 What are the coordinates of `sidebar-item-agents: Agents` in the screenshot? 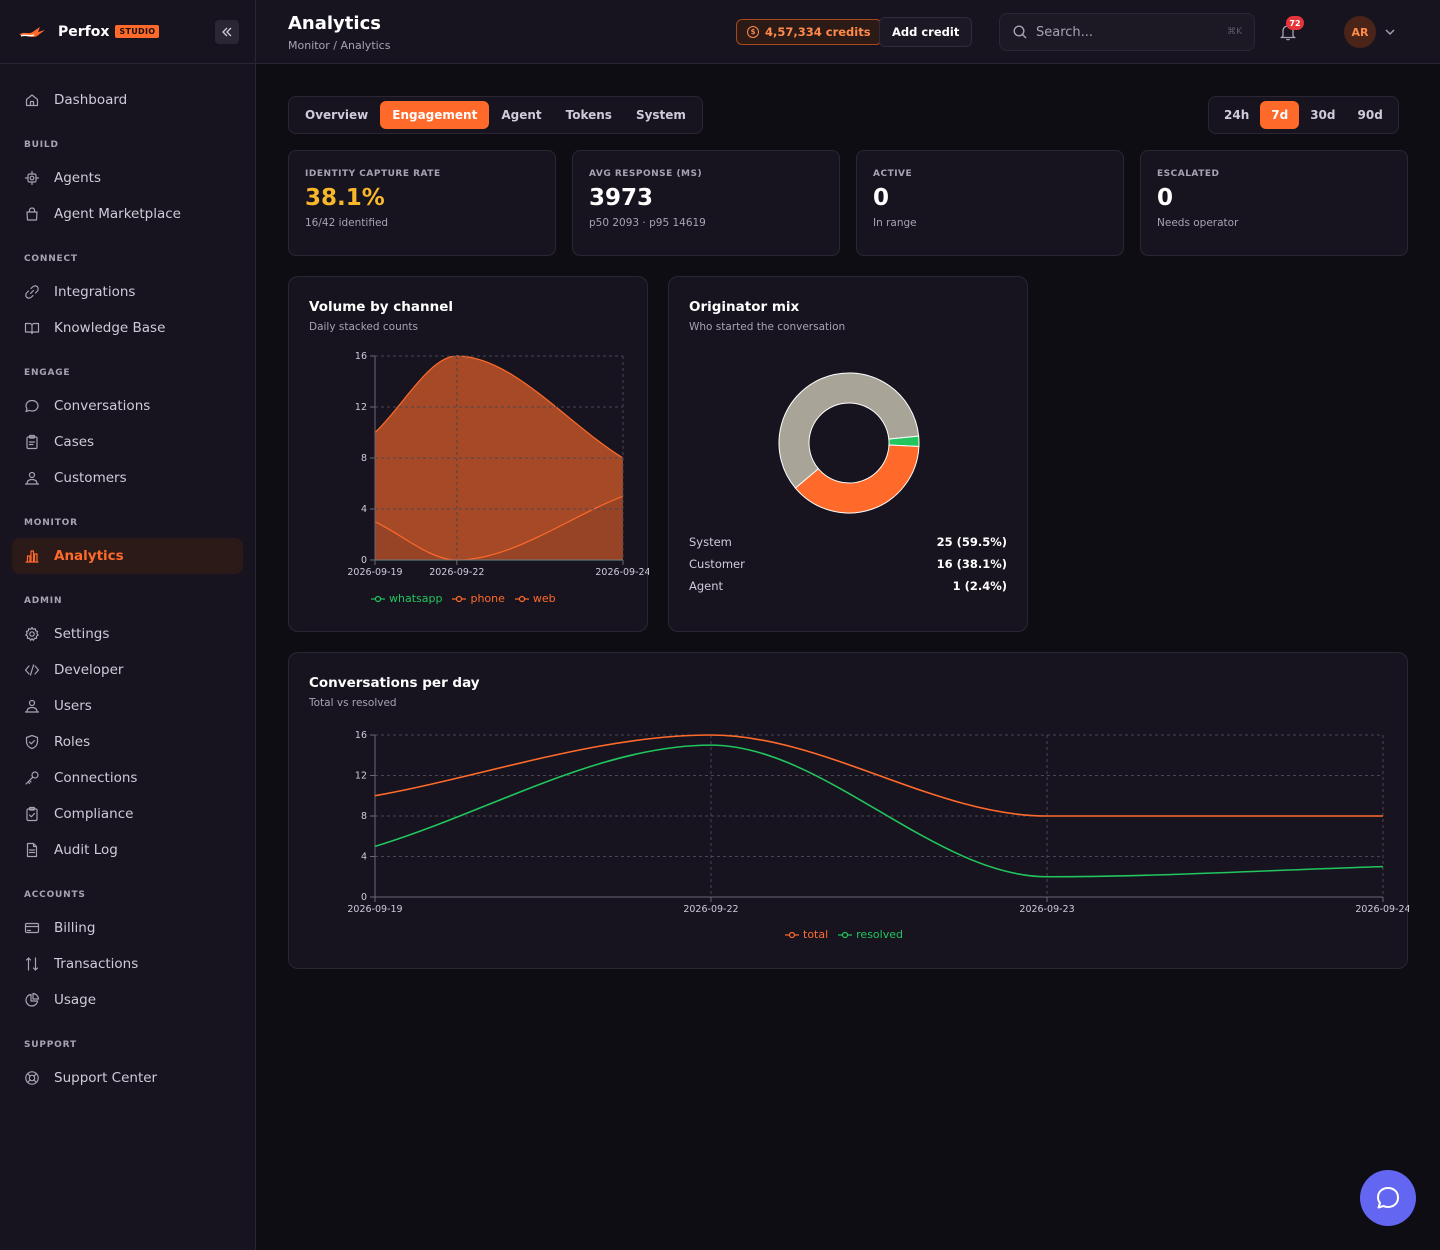 It's located at (127, 178).